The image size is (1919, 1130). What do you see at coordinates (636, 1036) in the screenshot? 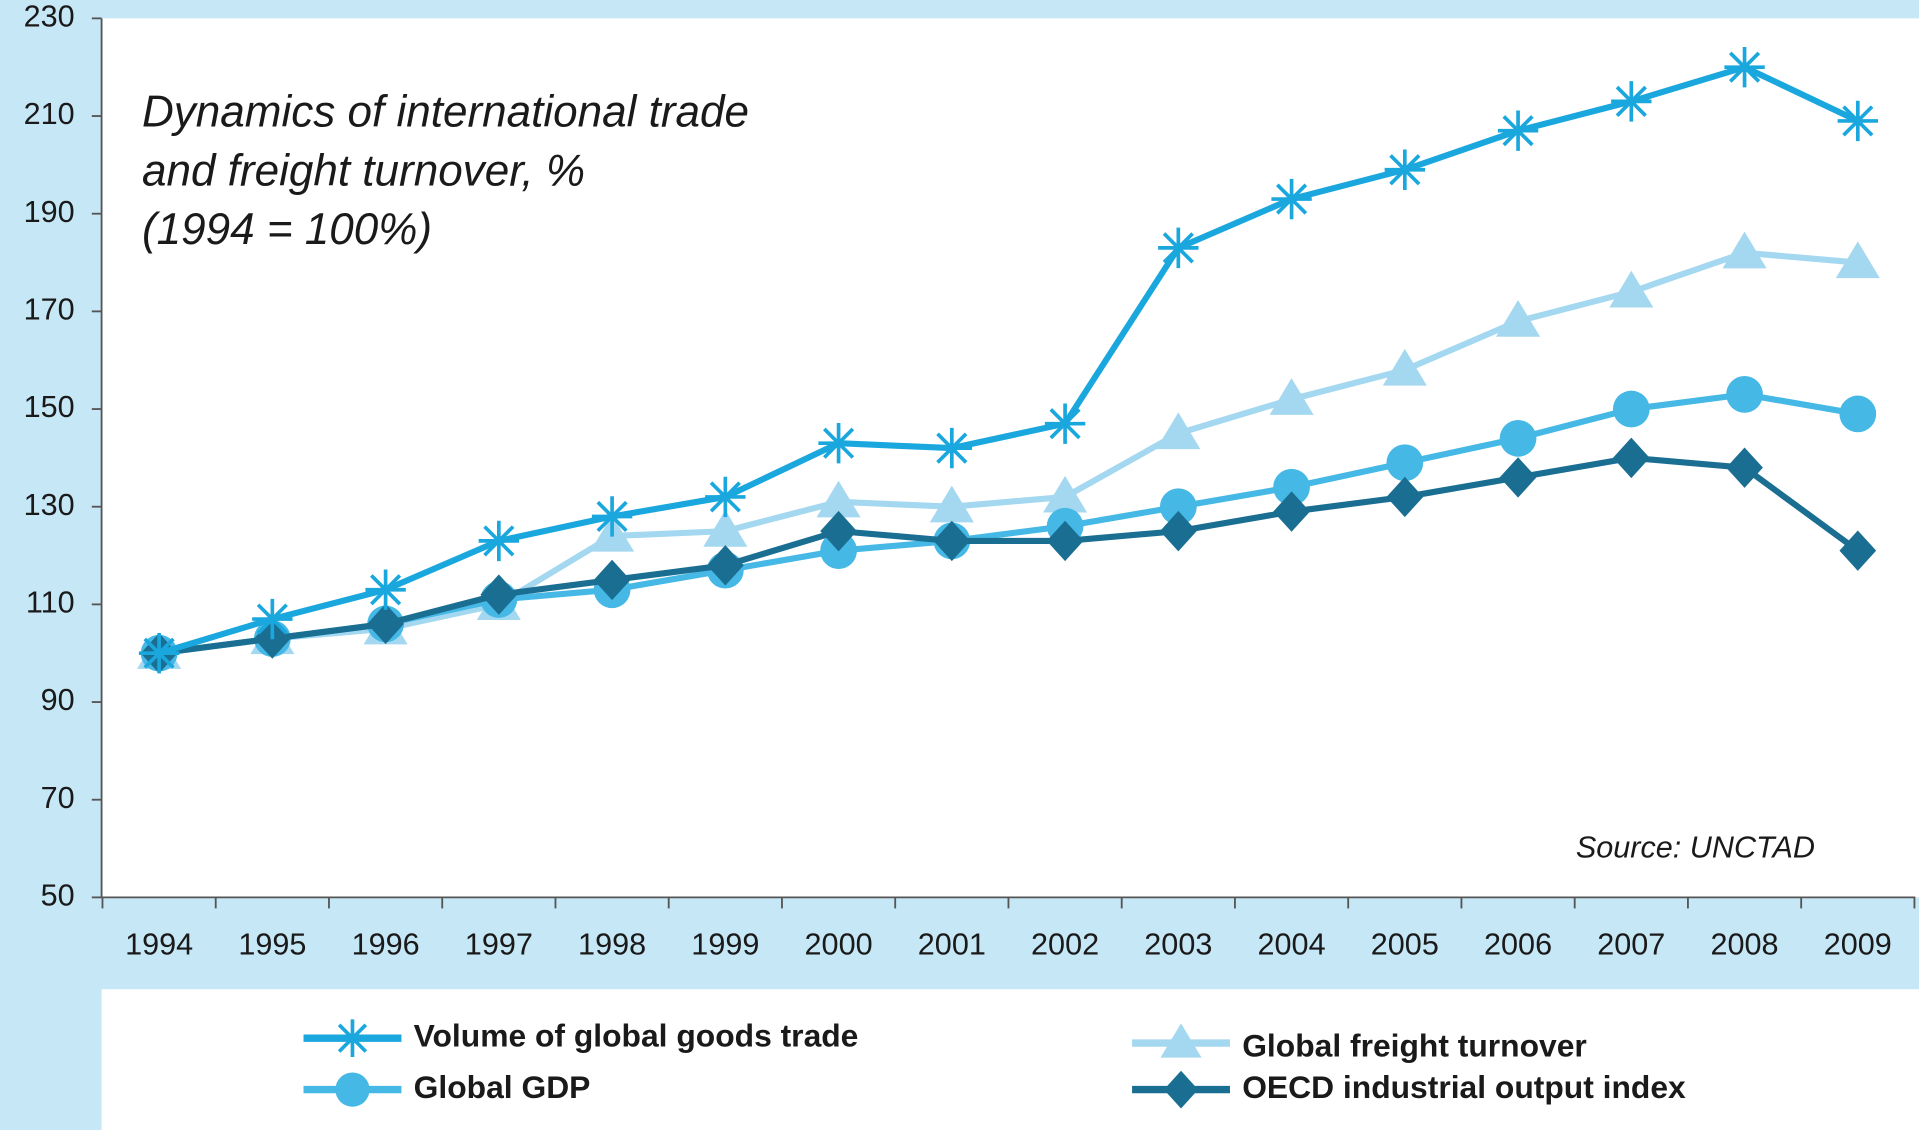
I see `legend-label: Volume of global goods trade` at bounding box center [636, 1036].